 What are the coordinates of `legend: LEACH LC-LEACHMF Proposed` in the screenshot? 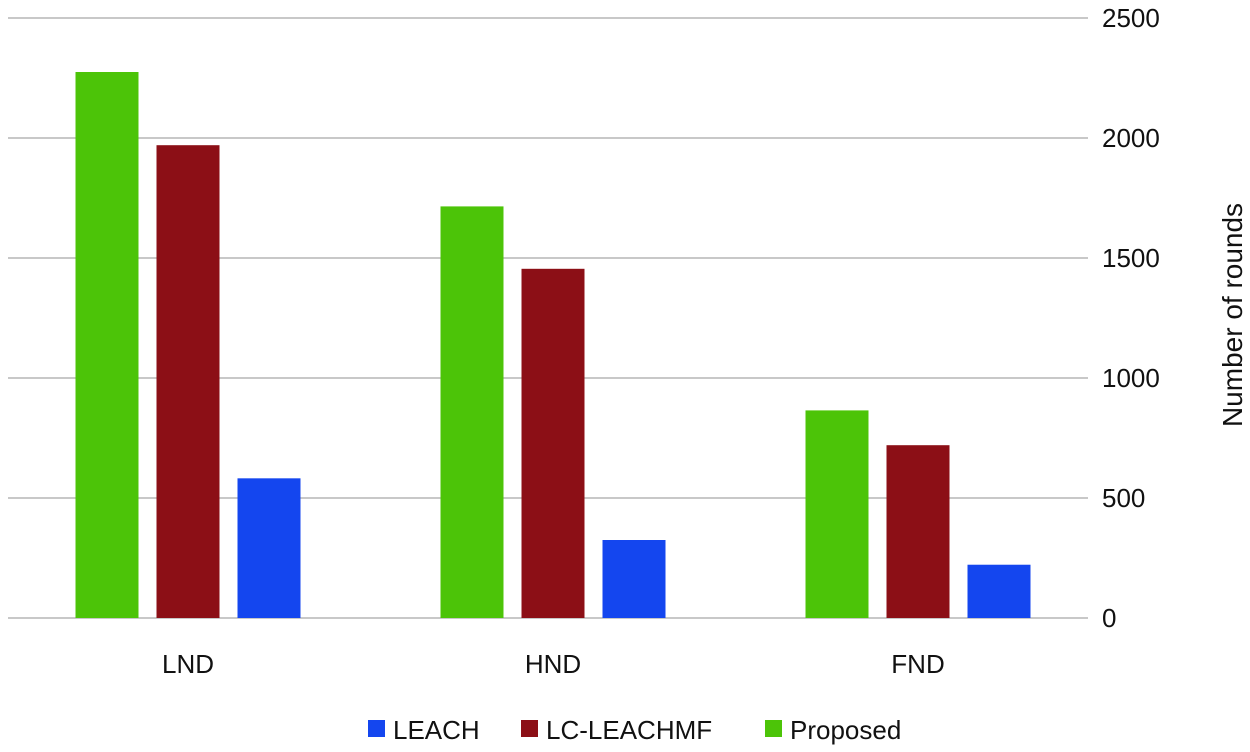 It's located at (634, 730).